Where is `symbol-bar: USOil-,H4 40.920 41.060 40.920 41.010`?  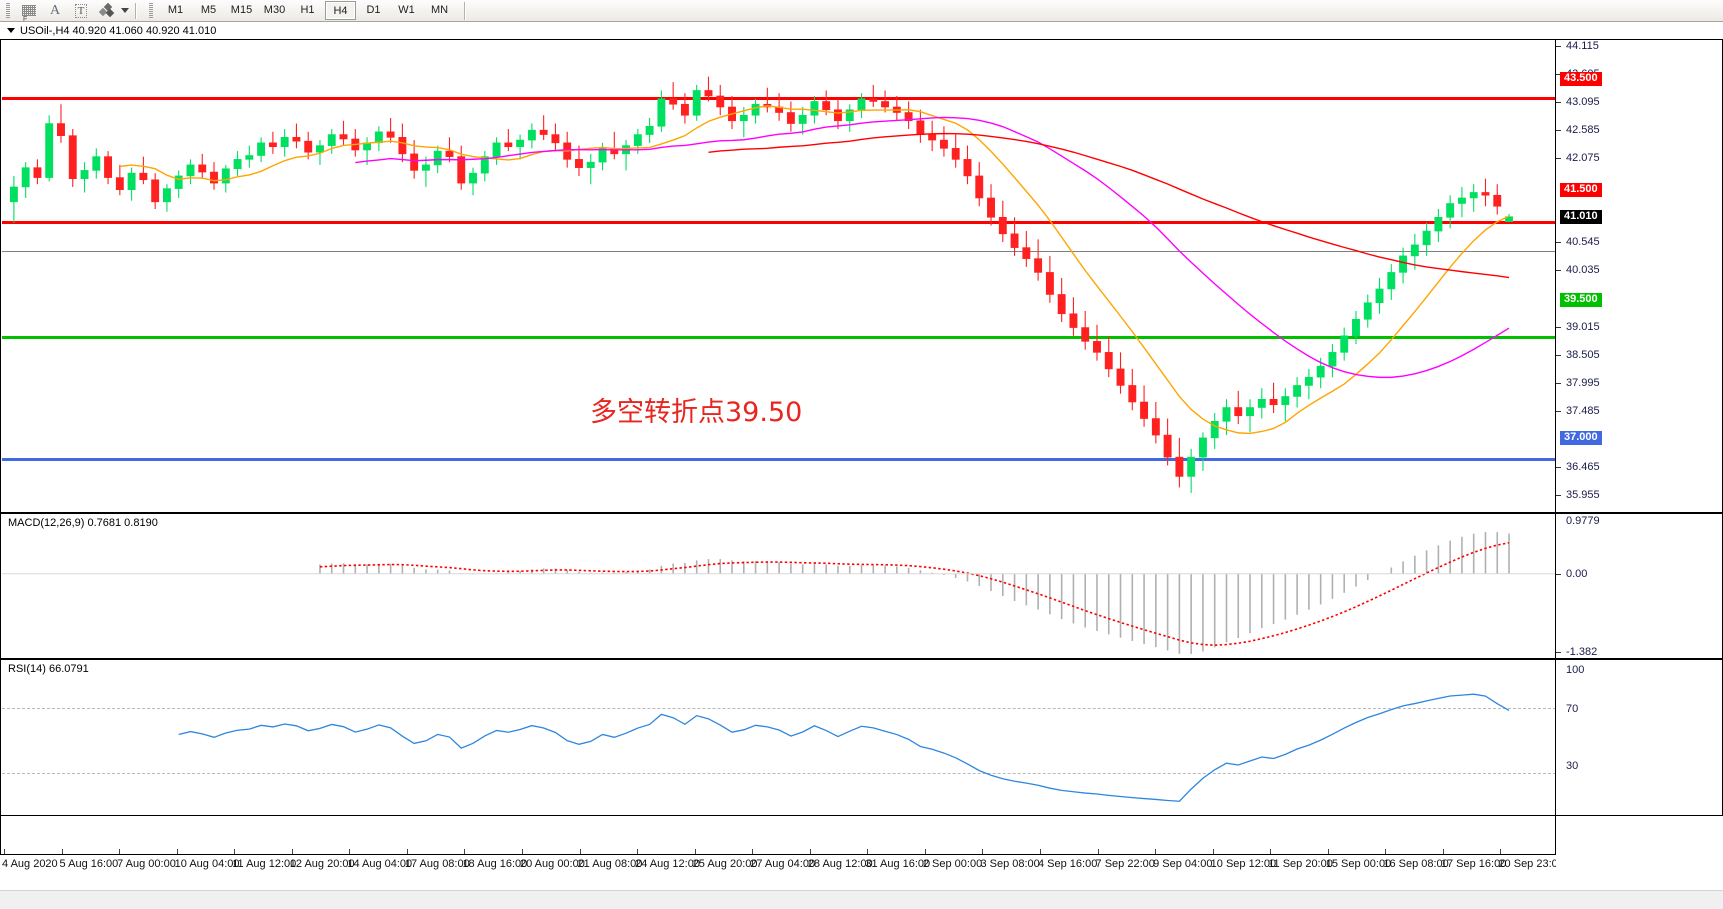 symbol-bar: USOil-,H4 40.920 41.060 40.920 41.010 is located at coordinates (861, 31).